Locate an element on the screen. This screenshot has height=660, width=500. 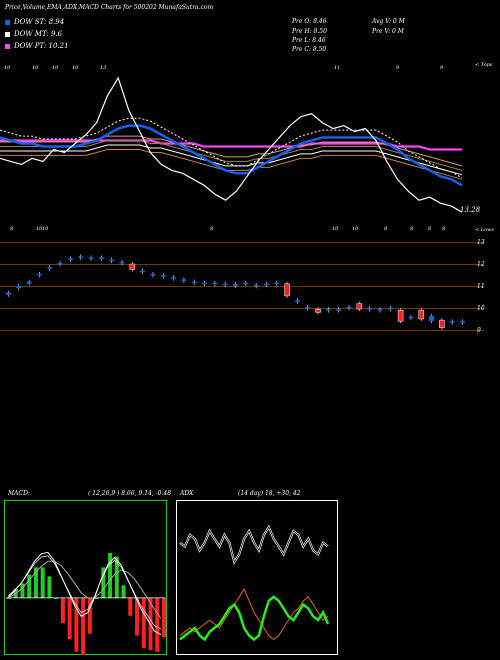
ema-mid-line-outer is located at coordinates (231, 164).